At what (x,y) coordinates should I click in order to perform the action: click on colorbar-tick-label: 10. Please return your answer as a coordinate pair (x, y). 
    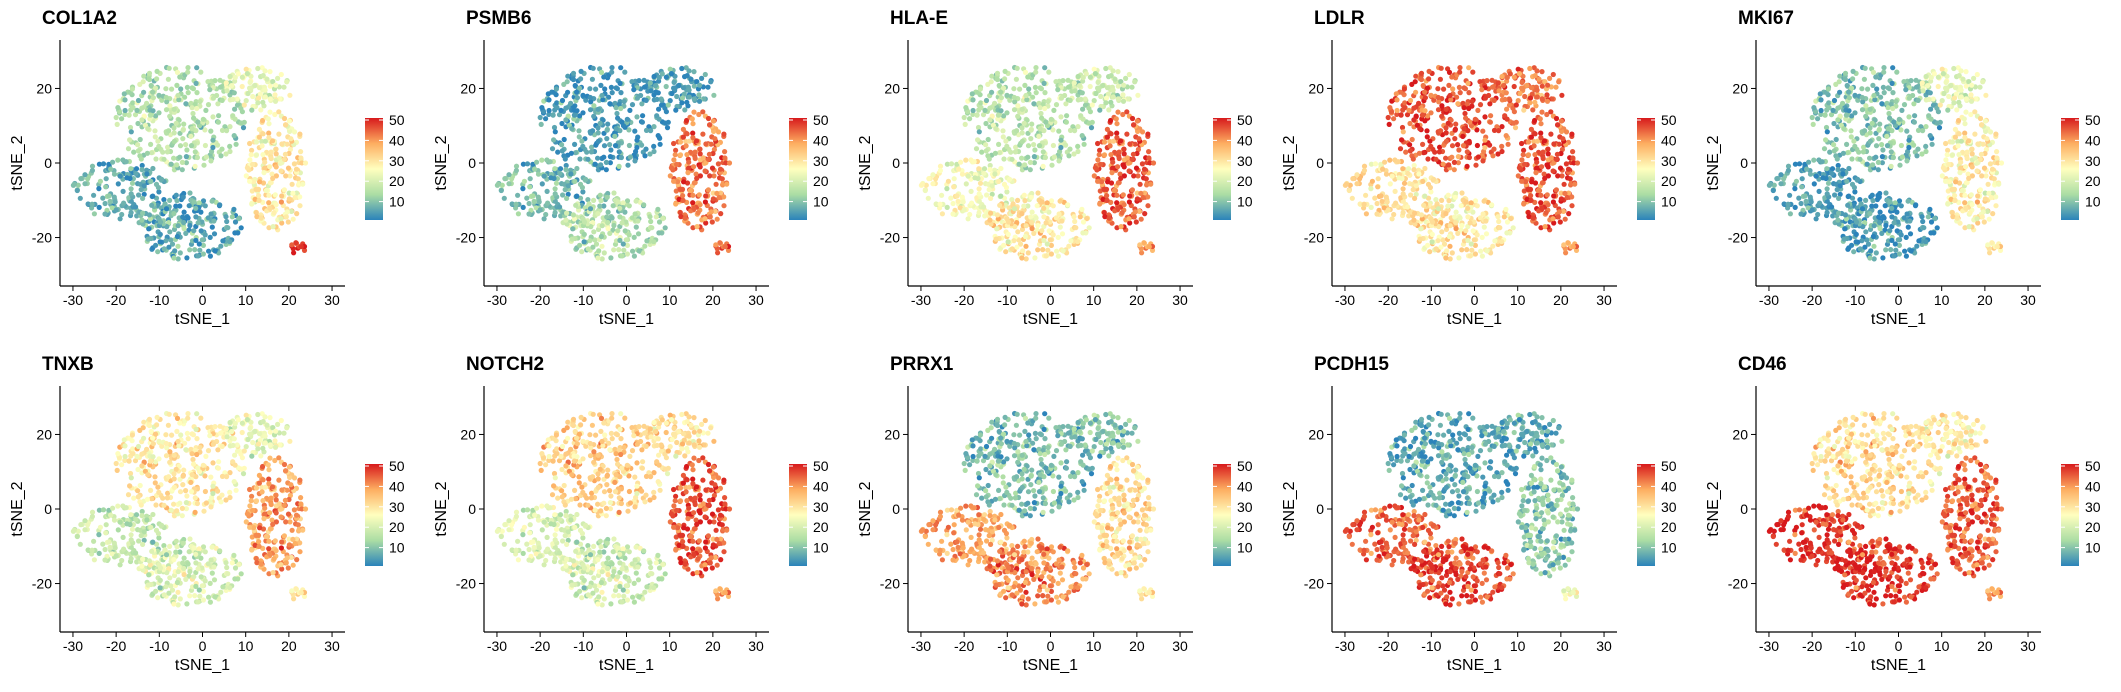
    Looking at the image, I should click on (1245, 202).